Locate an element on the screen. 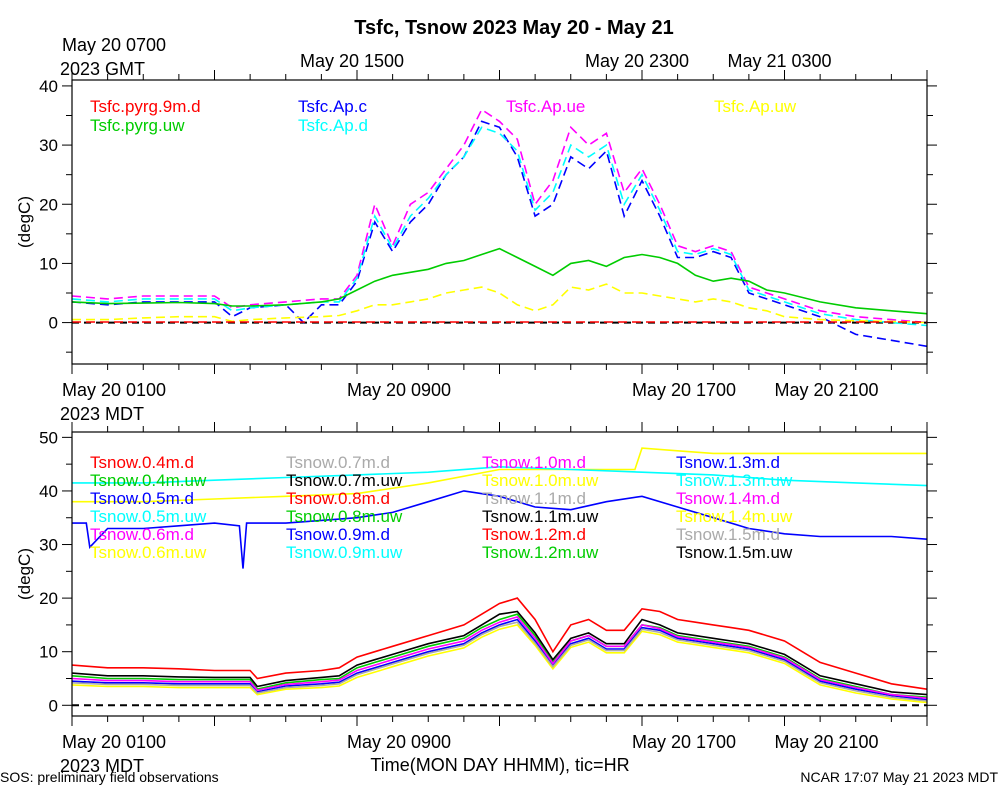  x-top-tick-label: 2023 GMT is located at coordinates (102, 69).